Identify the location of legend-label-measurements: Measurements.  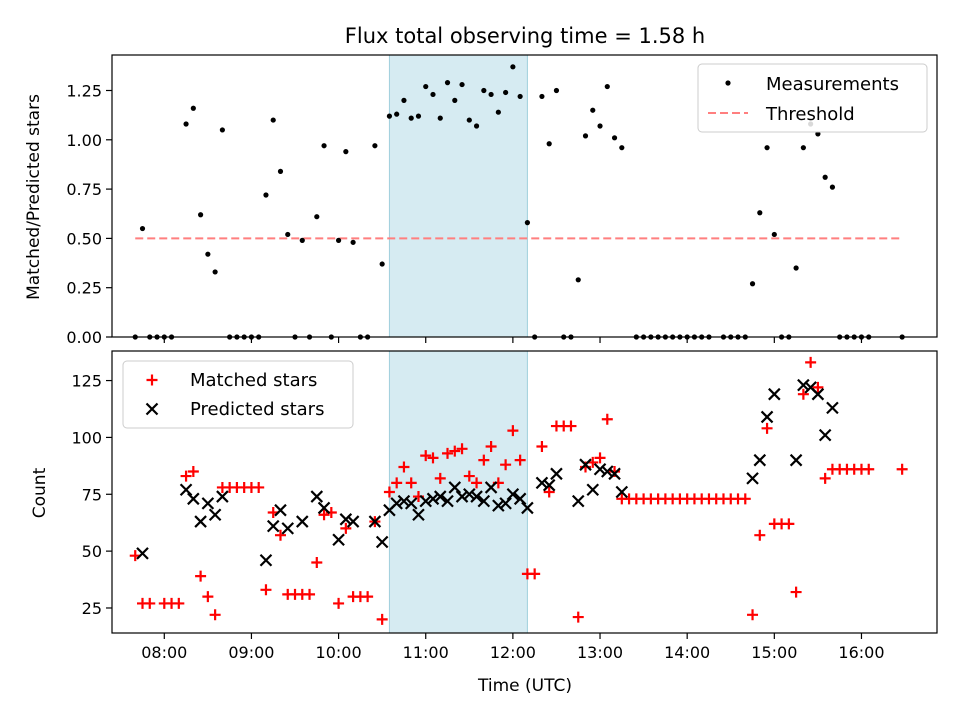
(832, 84).